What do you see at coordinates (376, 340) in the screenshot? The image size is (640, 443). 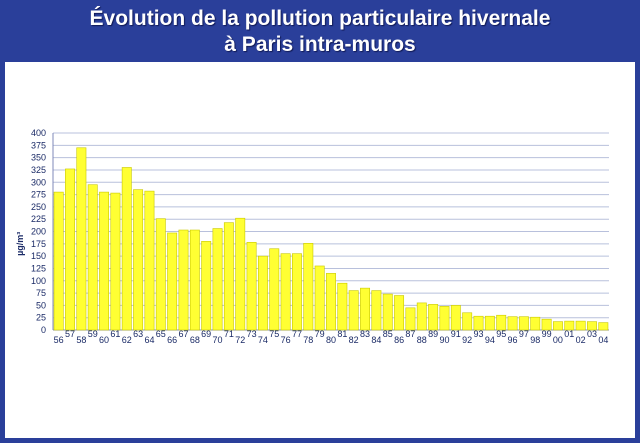 I see `x-tick-label: 84` at bounding box center [376, 340].